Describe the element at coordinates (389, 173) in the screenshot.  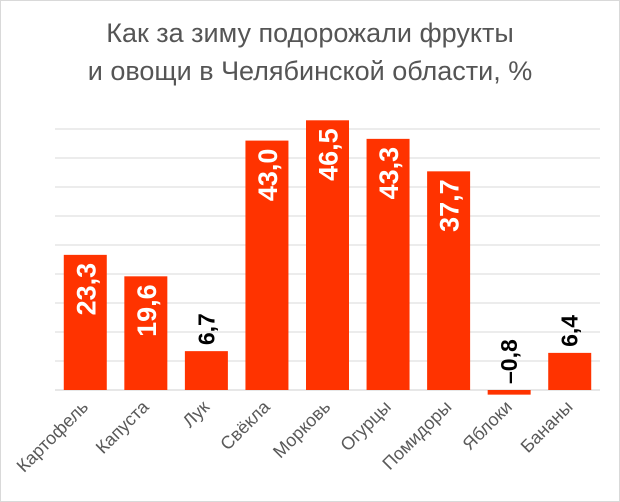
I see `value-label: 43,3` at that location.